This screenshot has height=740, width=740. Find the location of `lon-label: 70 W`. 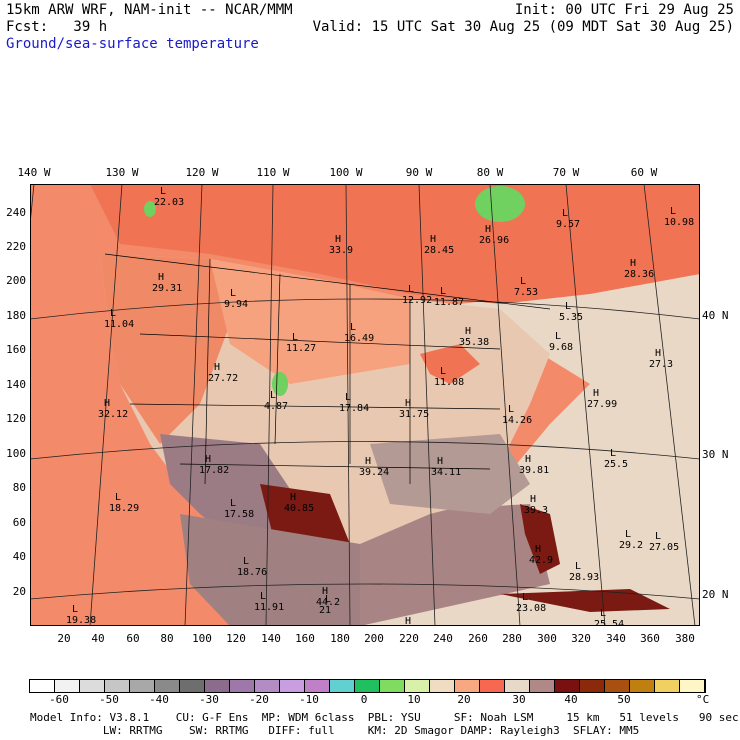

lon-label: 70 W is located at coordinates (566, 172).